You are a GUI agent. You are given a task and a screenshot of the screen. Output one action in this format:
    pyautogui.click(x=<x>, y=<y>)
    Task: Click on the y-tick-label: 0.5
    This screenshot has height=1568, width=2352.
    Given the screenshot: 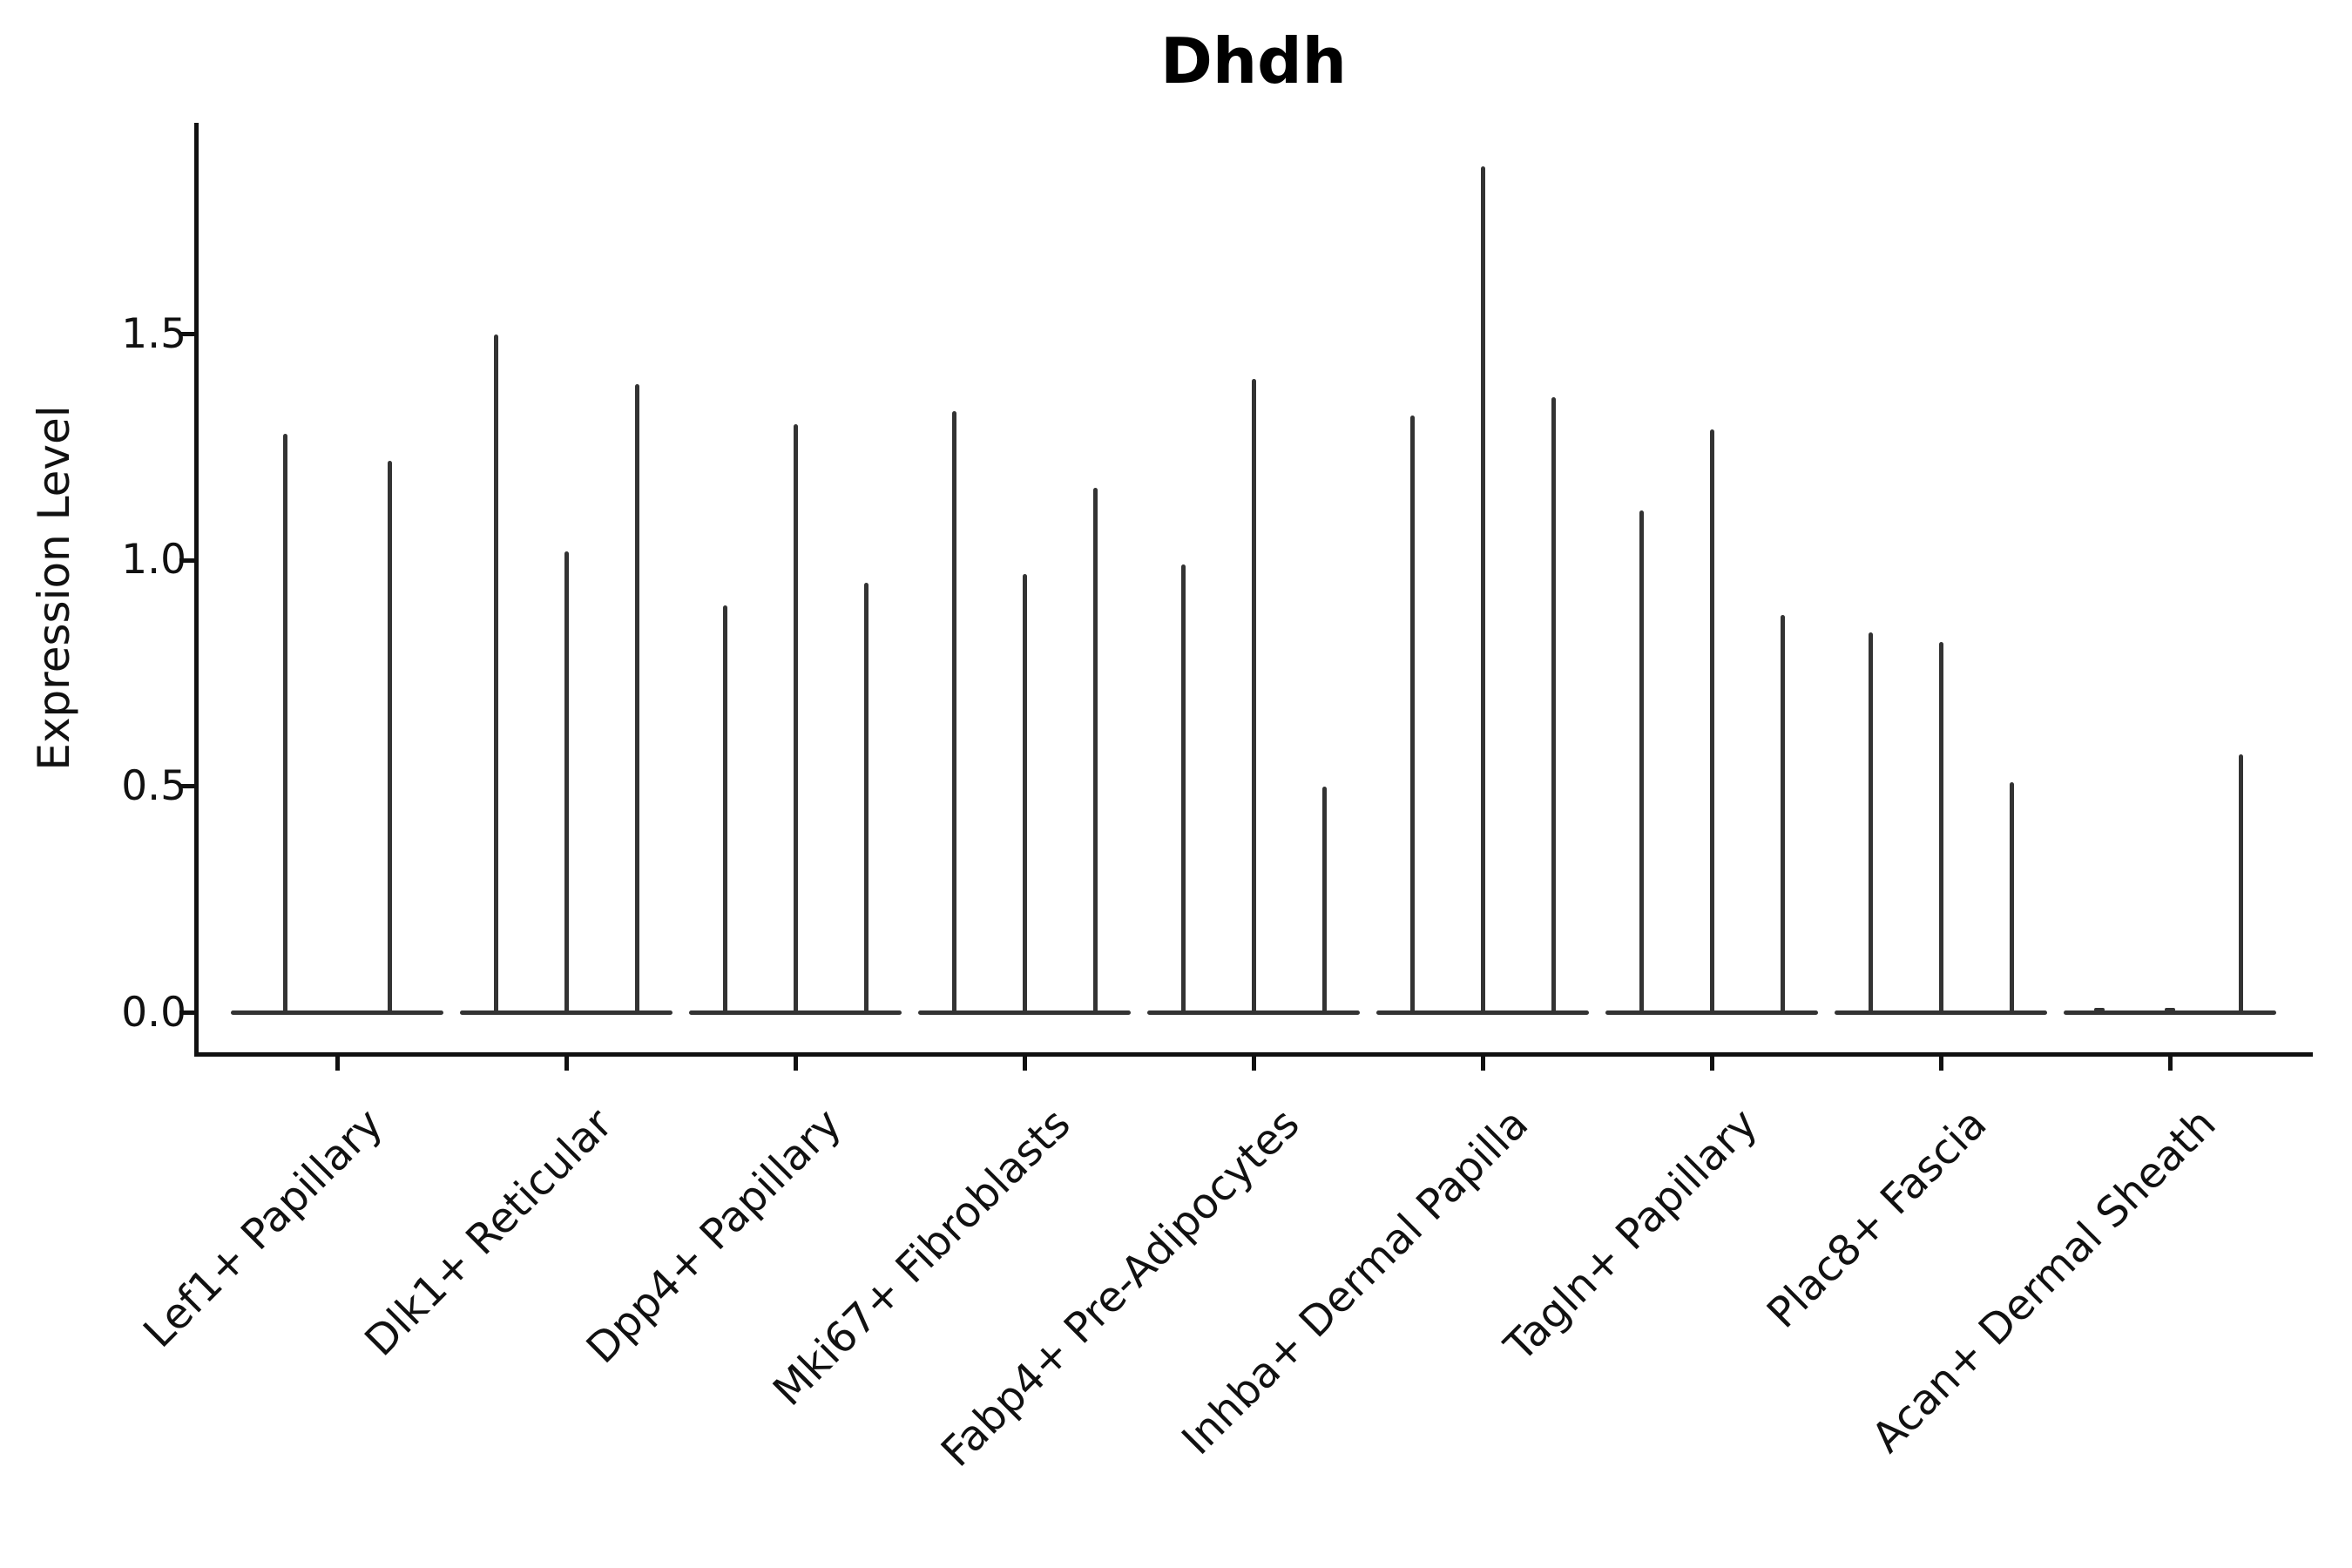 What is the action you would take?
    pyautogui.click(x=153, y=785)
    